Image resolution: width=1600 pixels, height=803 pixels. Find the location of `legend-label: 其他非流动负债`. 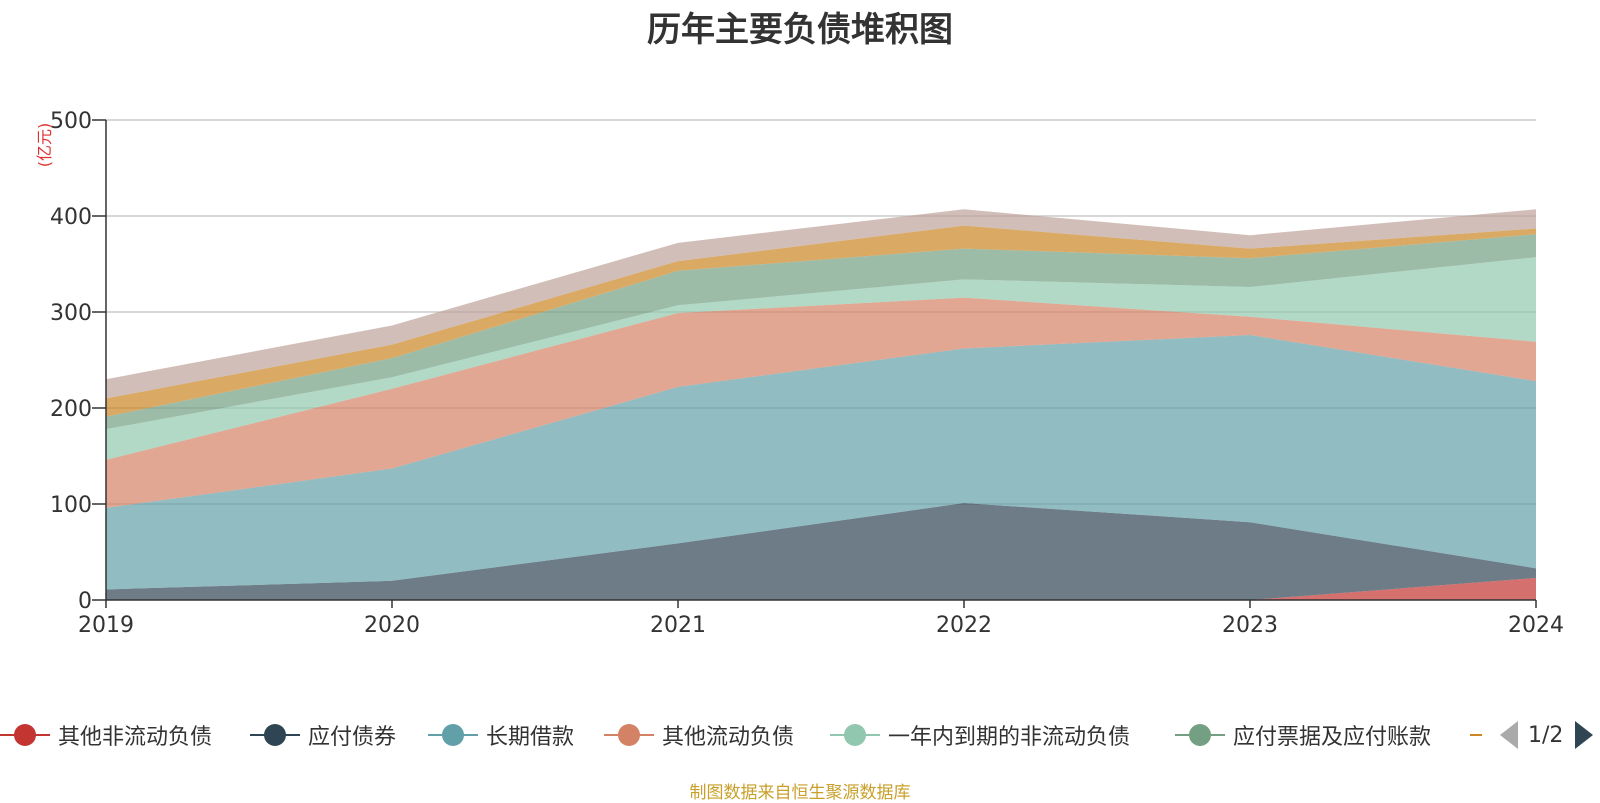

legend-label: 其他非流动负债 is located at coordinates (135, 737).